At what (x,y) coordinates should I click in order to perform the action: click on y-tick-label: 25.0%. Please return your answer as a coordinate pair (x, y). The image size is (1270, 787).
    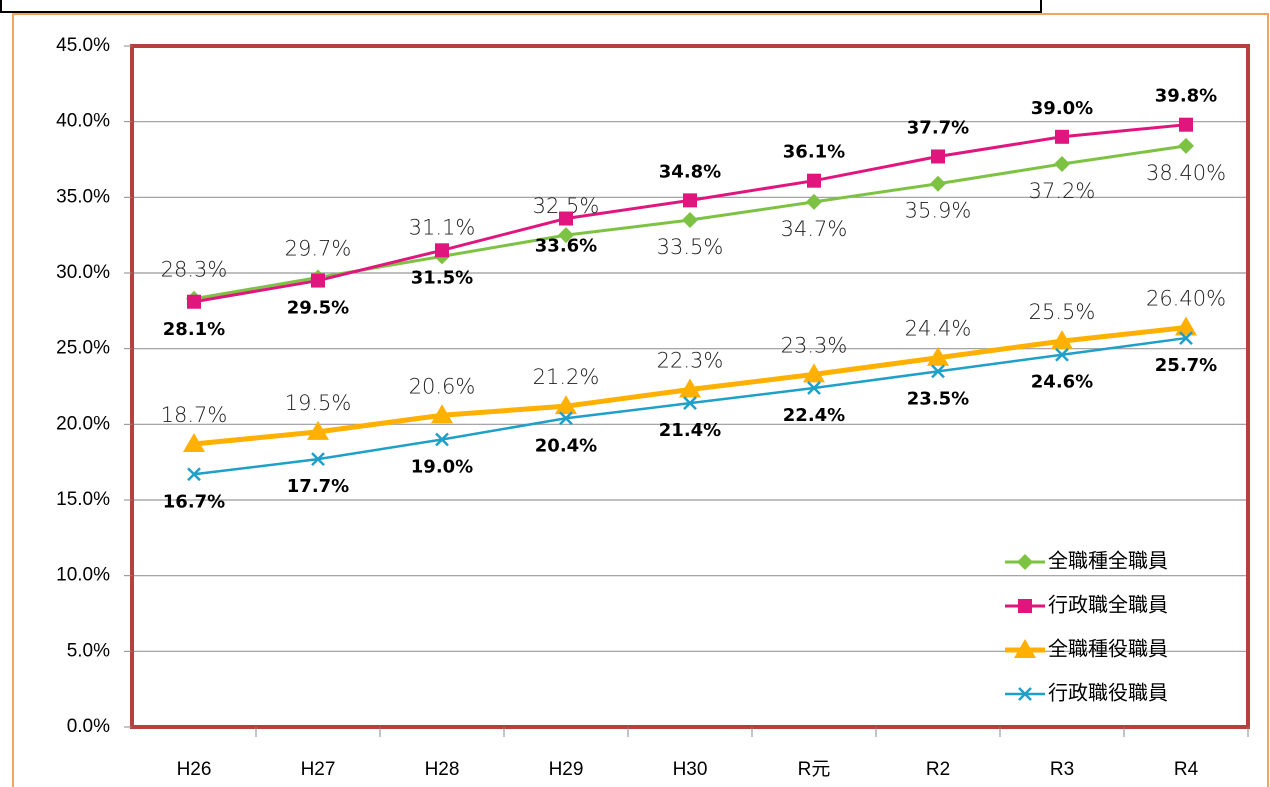
    Looking at the image, I should click on (83, 348).